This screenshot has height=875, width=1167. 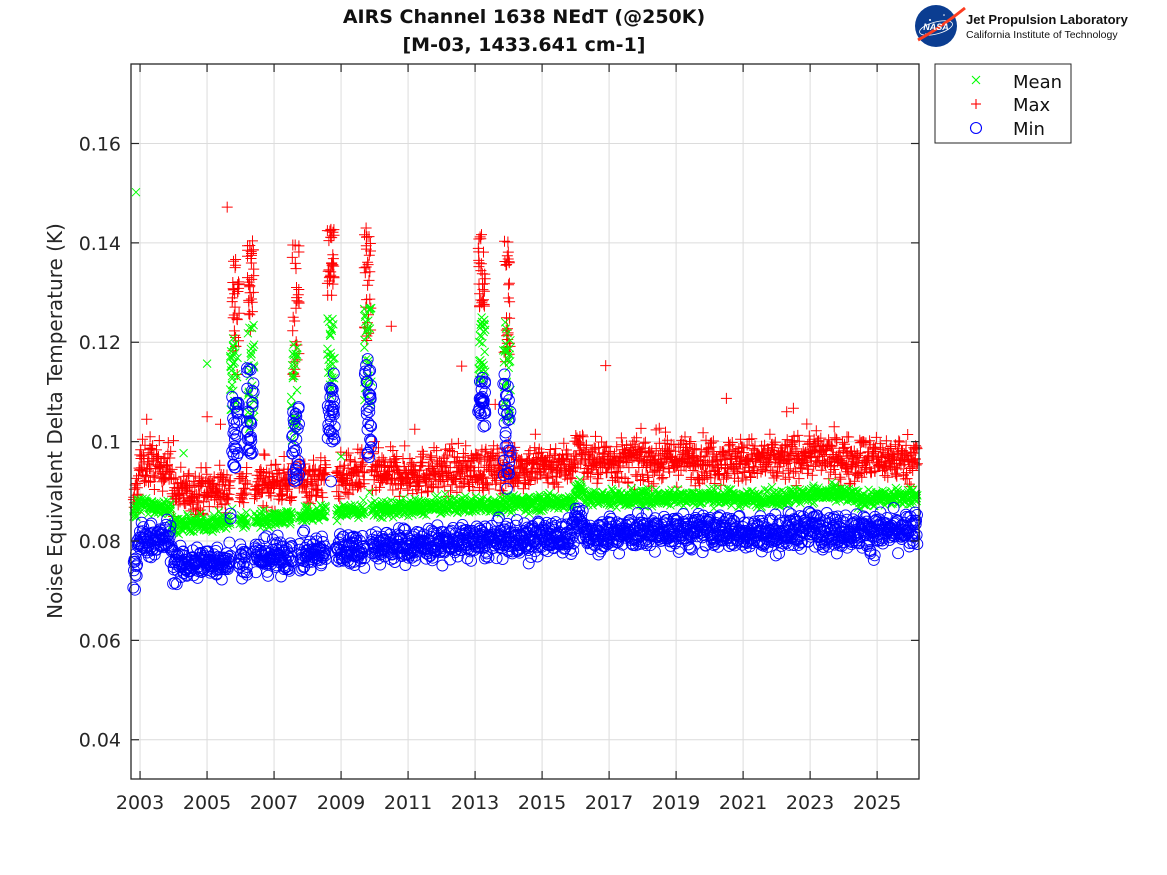 What do you see at coordinates (1042, 35) in the screenshot?
I see `logo-subtitle: California Institute of Technology` at bounding box center [1042, 35].